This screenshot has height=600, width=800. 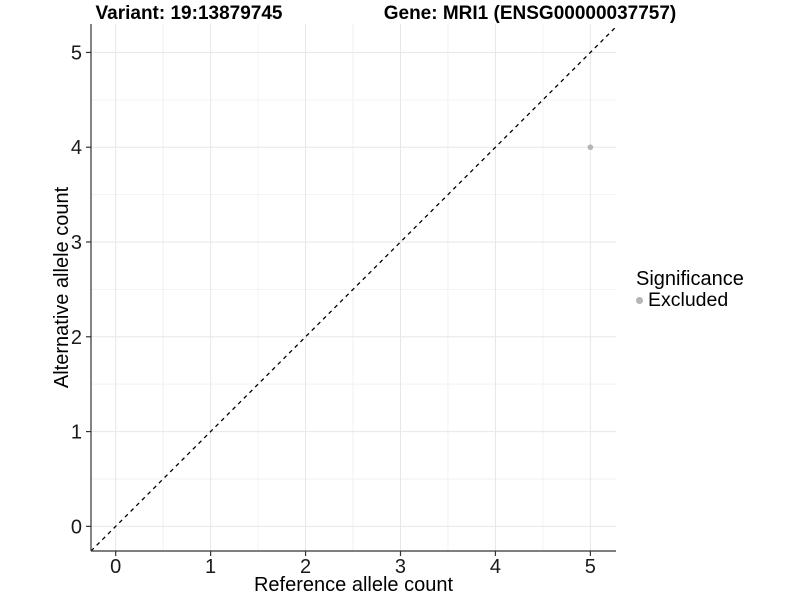 I want to click on legend-point-icon, so click(x=639, y=300).